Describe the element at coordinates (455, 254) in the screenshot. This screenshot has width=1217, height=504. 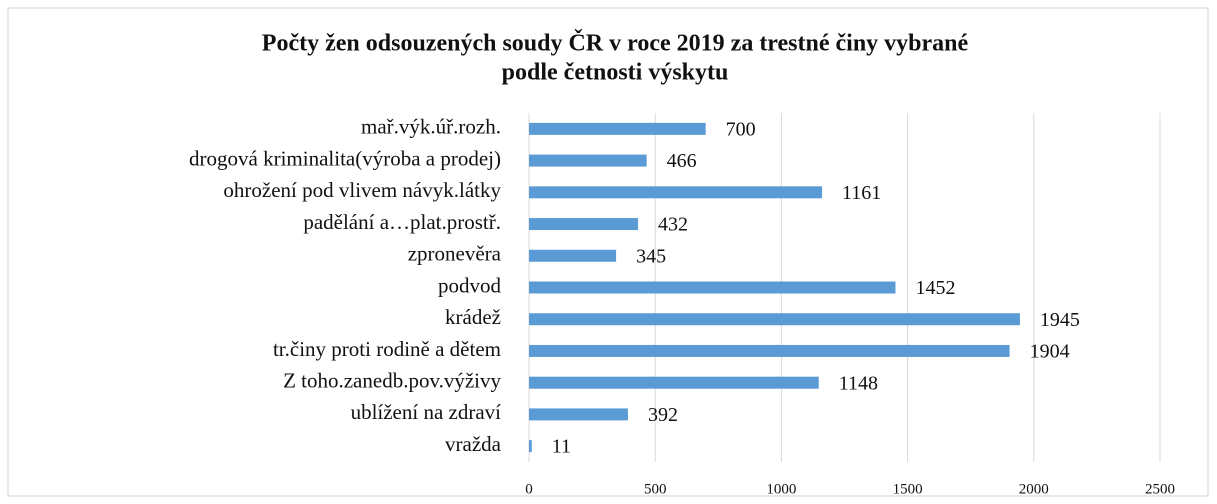
I see `y-tick-label: zpronevěra` at that location.